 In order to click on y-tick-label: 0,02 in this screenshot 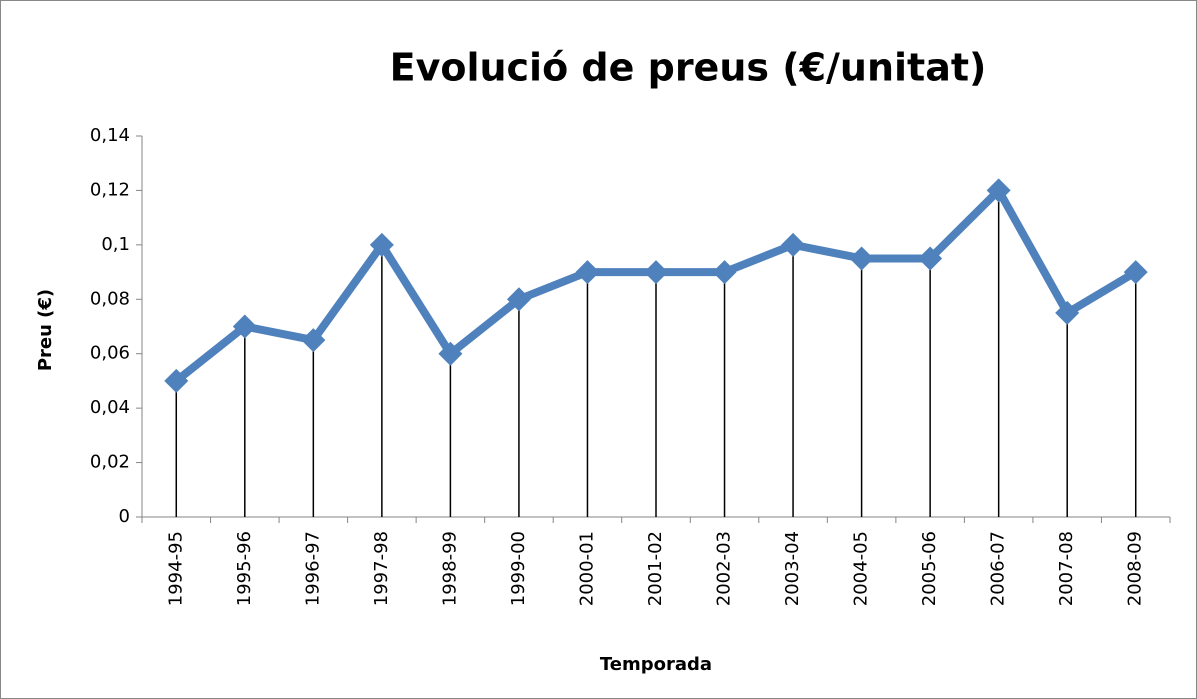, I will do `click(110, 462)`.